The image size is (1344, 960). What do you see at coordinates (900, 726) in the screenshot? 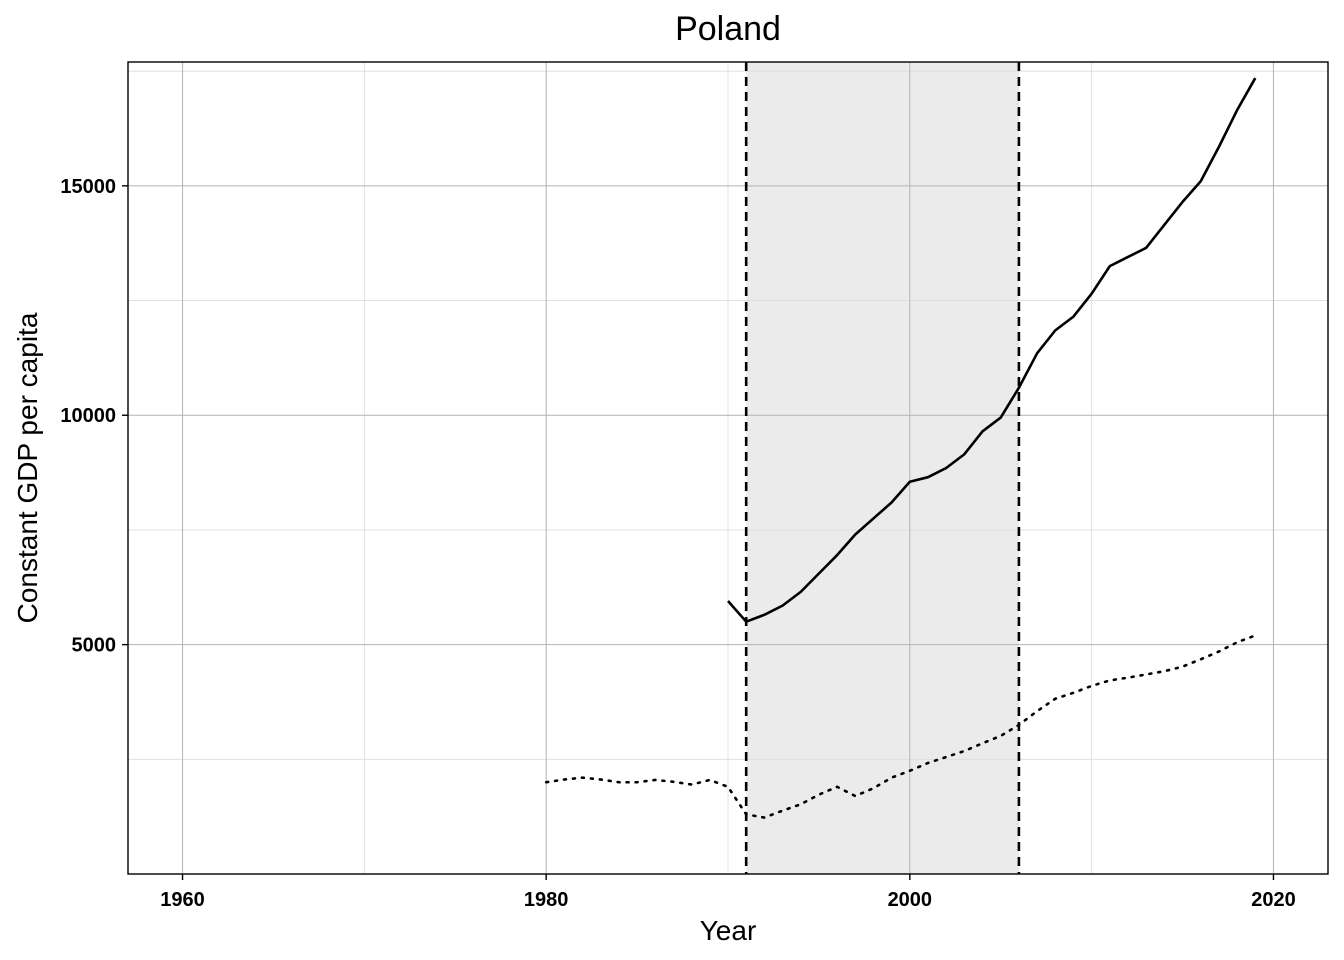
I see `series-line-dotted` at bounding box center [900, 726].